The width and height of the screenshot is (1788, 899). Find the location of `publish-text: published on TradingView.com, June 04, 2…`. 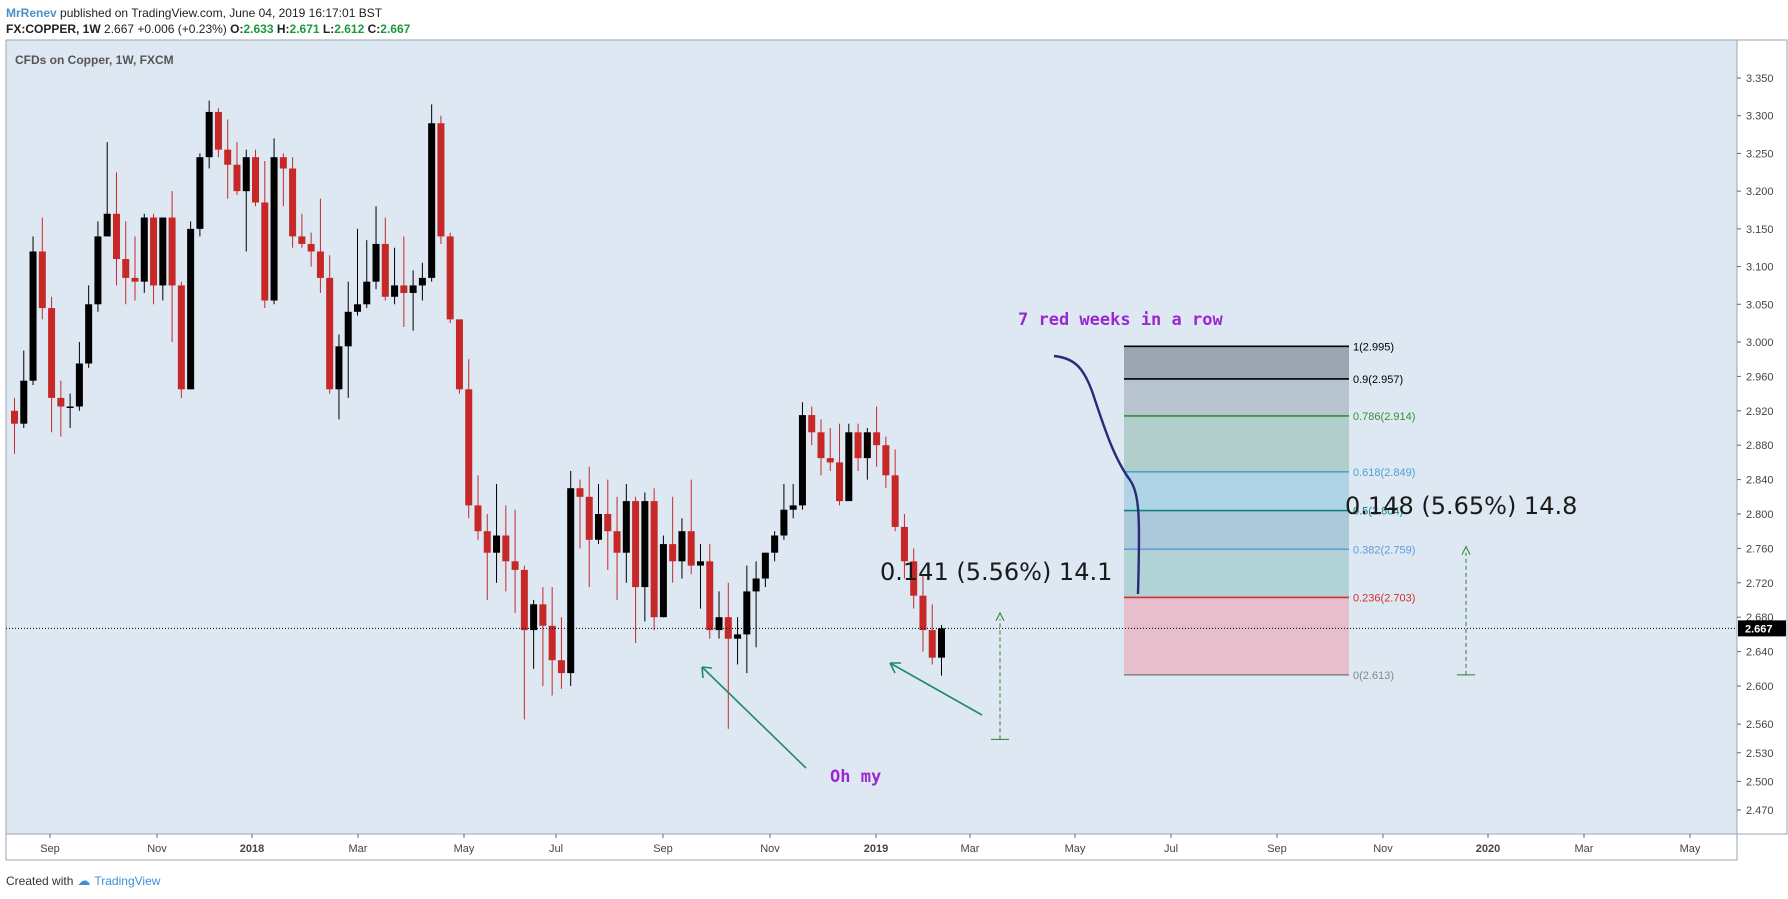

publish-text: published on TradingView.com, June 04, 2… is located at coordinates (221, 13).